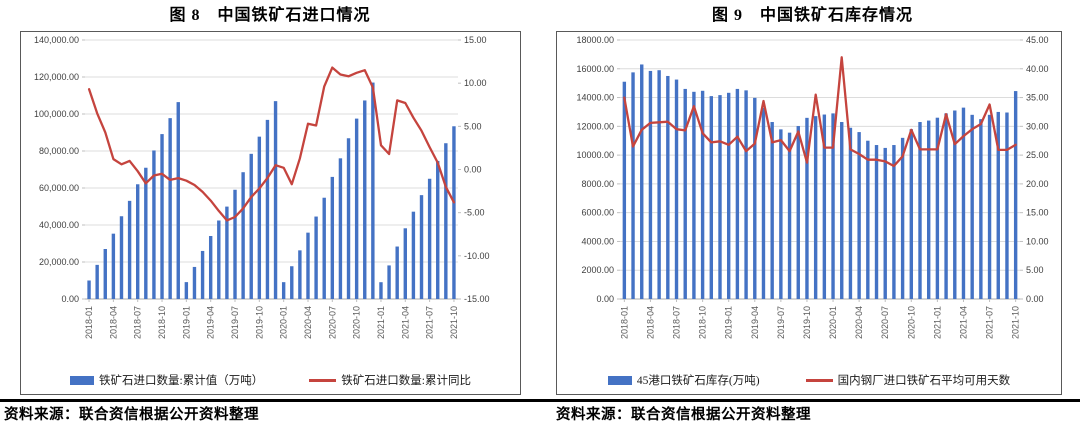 The width and height of the screenshot is (1080, 423). I want to click on svg-text: 2020-04, so click(859, 322).